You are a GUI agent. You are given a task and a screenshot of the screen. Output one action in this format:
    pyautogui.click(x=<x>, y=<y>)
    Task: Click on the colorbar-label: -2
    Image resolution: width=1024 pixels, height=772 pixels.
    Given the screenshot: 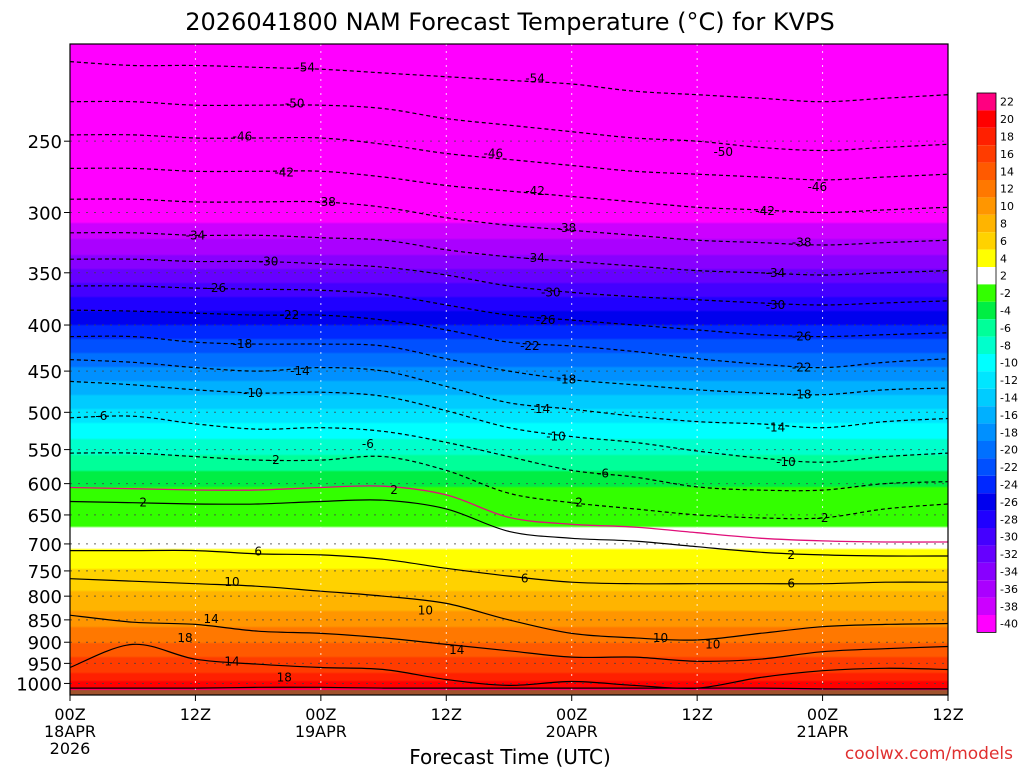 What is the action you would take?
    pyautogui.click(x=1005, y=293)
    